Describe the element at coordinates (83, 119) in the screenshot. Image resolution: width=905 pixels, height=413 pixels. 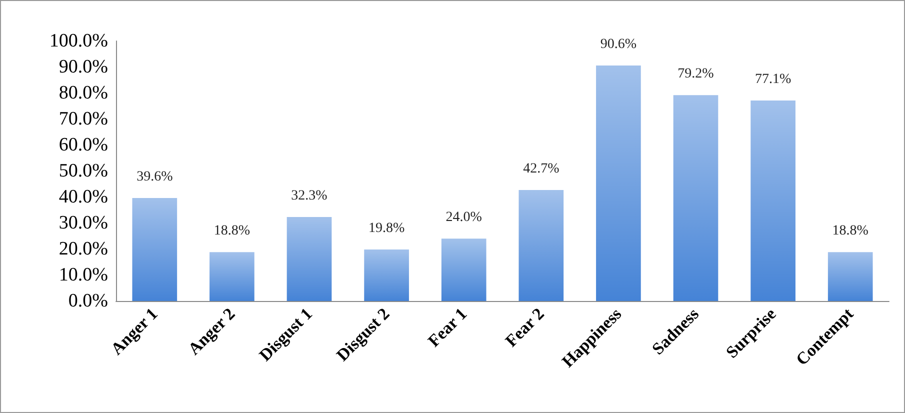
I see `y-tick-label: 70.0%` at that location.